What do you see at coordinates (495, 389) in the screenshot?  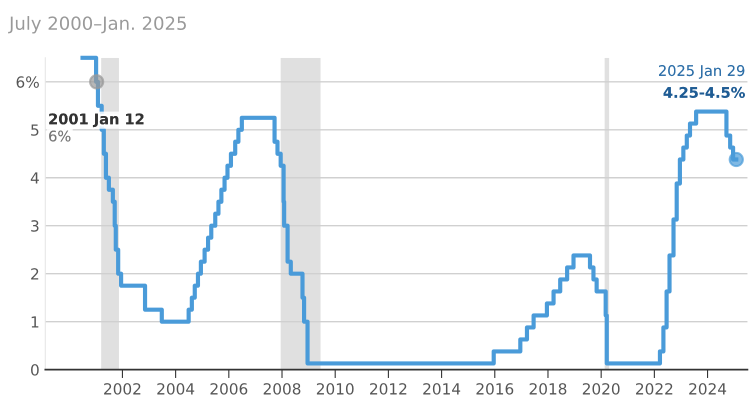 I see `x-tick-label: 2016` at bounding box center [495, 389].